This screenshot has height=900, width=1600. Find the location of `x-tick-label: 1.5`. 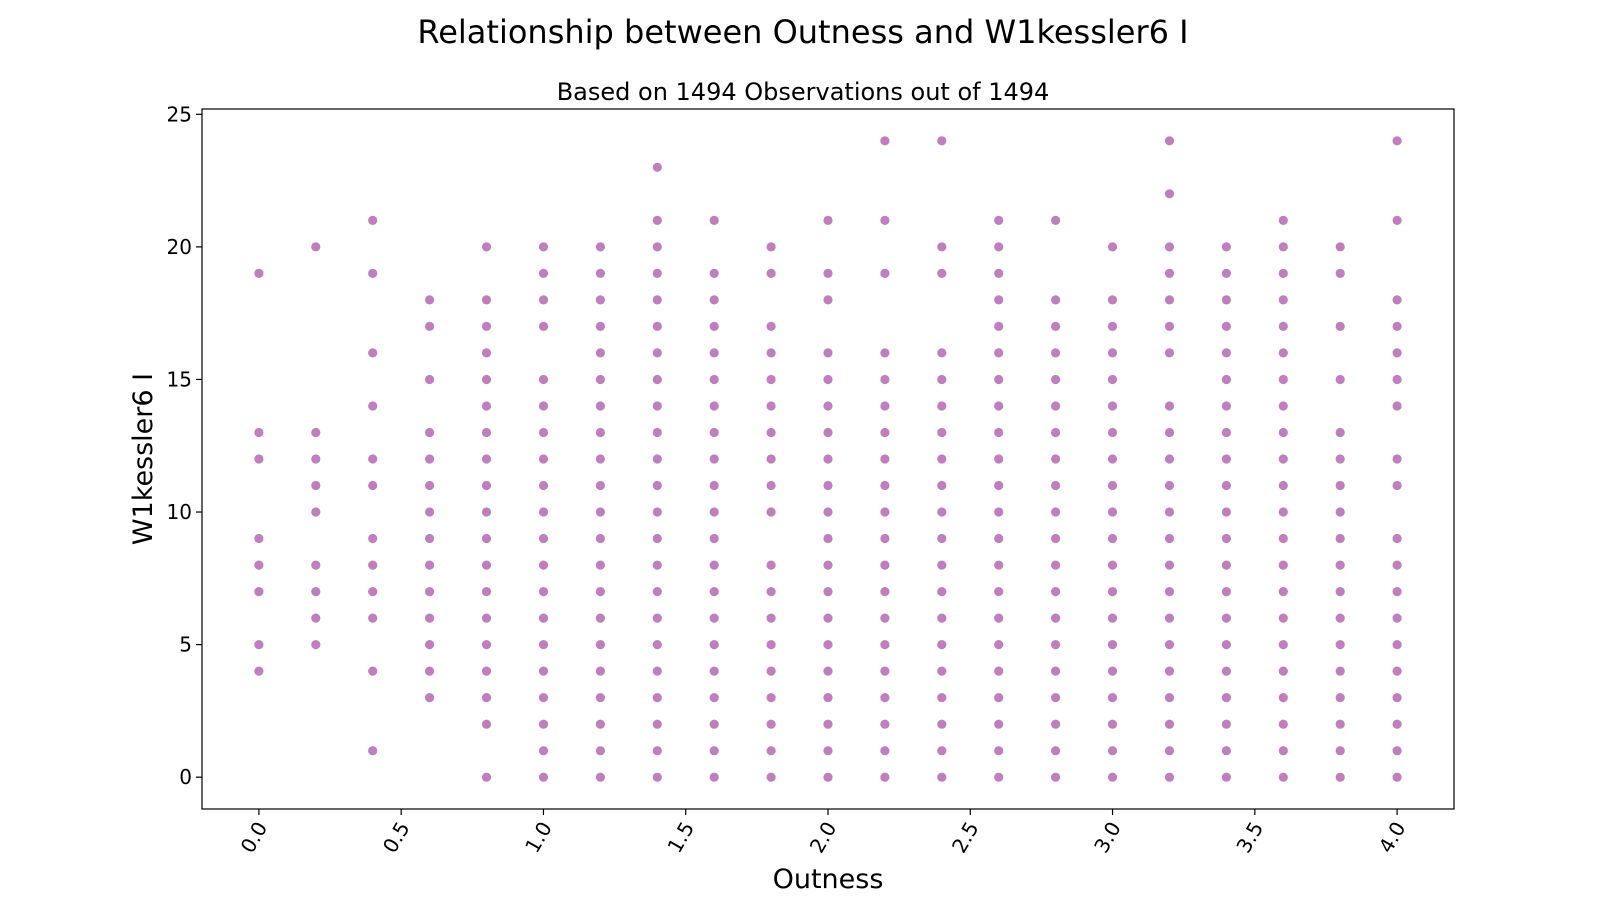

x-tick-label: 1.5 is located at coordinates (680, 838).